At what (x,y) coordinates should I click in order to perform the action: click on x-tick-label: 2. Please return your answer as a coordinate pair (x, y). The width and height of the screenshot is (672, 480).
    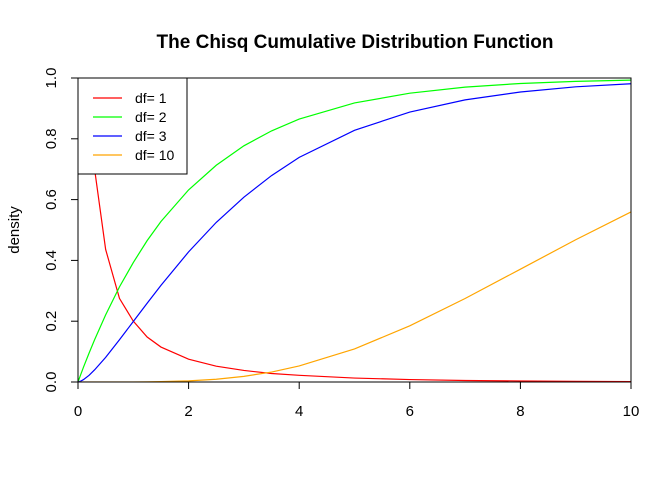
    Looking at the image, I should click on (188, 411).